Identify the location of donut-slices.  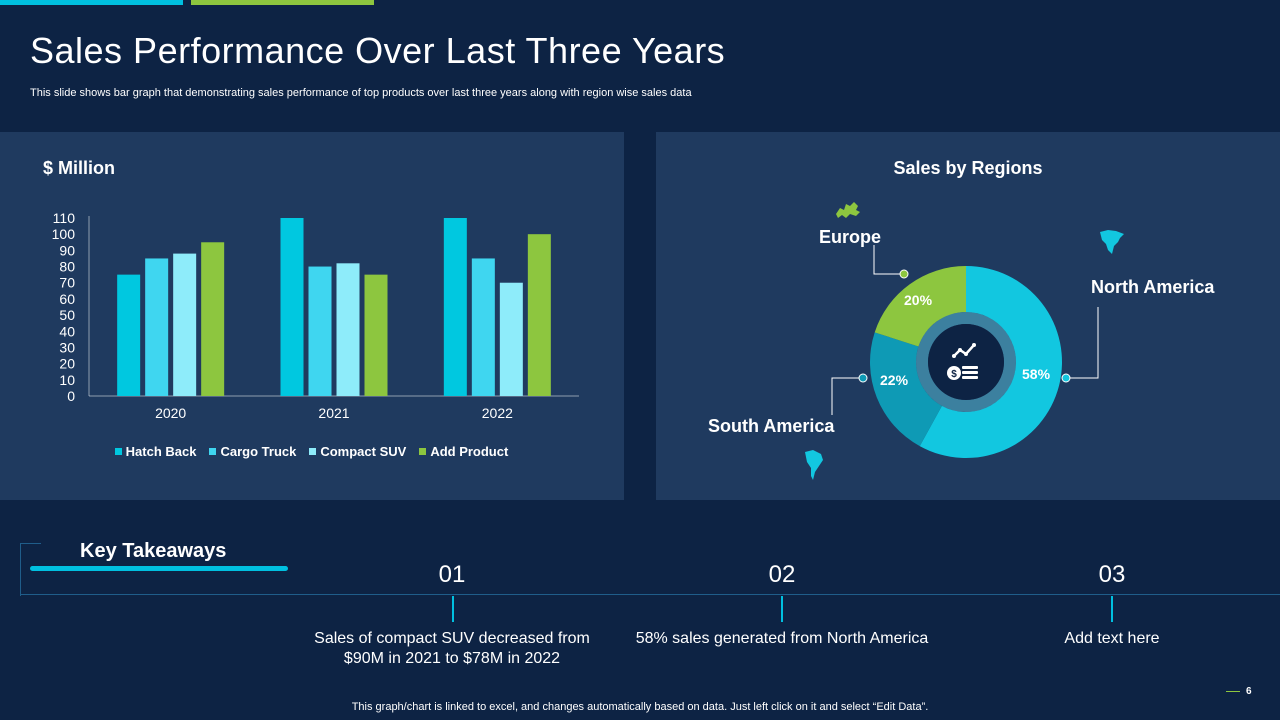
(966, 362).